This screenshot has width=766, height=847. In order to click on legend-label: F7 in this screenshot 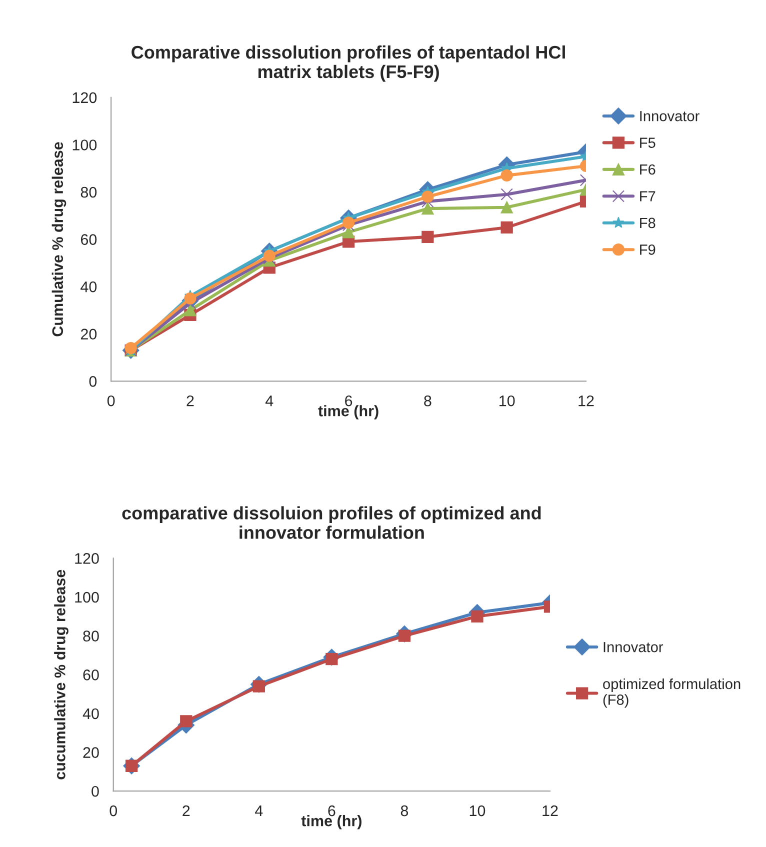, I will do `click(648, 196)`.